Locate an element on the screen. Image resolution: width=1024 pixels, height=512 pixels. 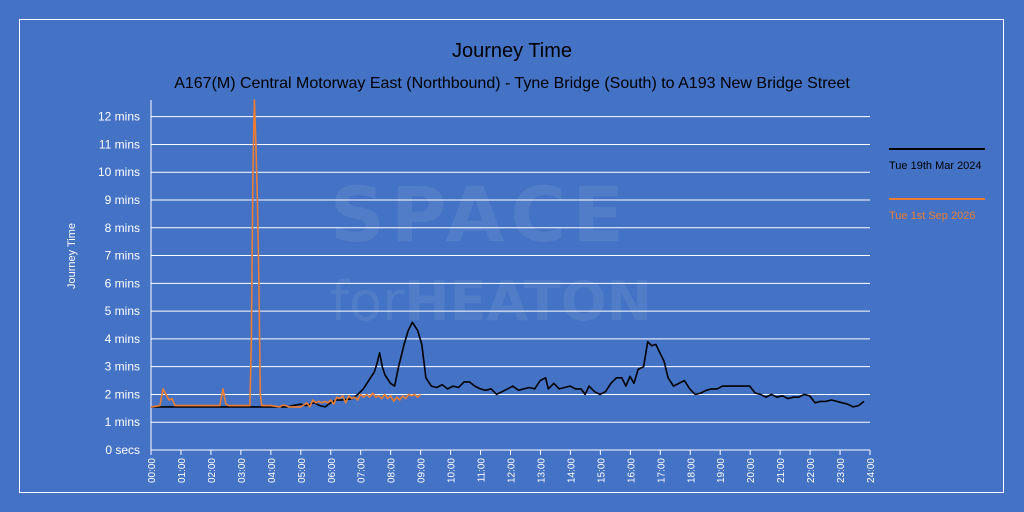
x-tick-label: 00:00 is located at coordinates (152, 470).